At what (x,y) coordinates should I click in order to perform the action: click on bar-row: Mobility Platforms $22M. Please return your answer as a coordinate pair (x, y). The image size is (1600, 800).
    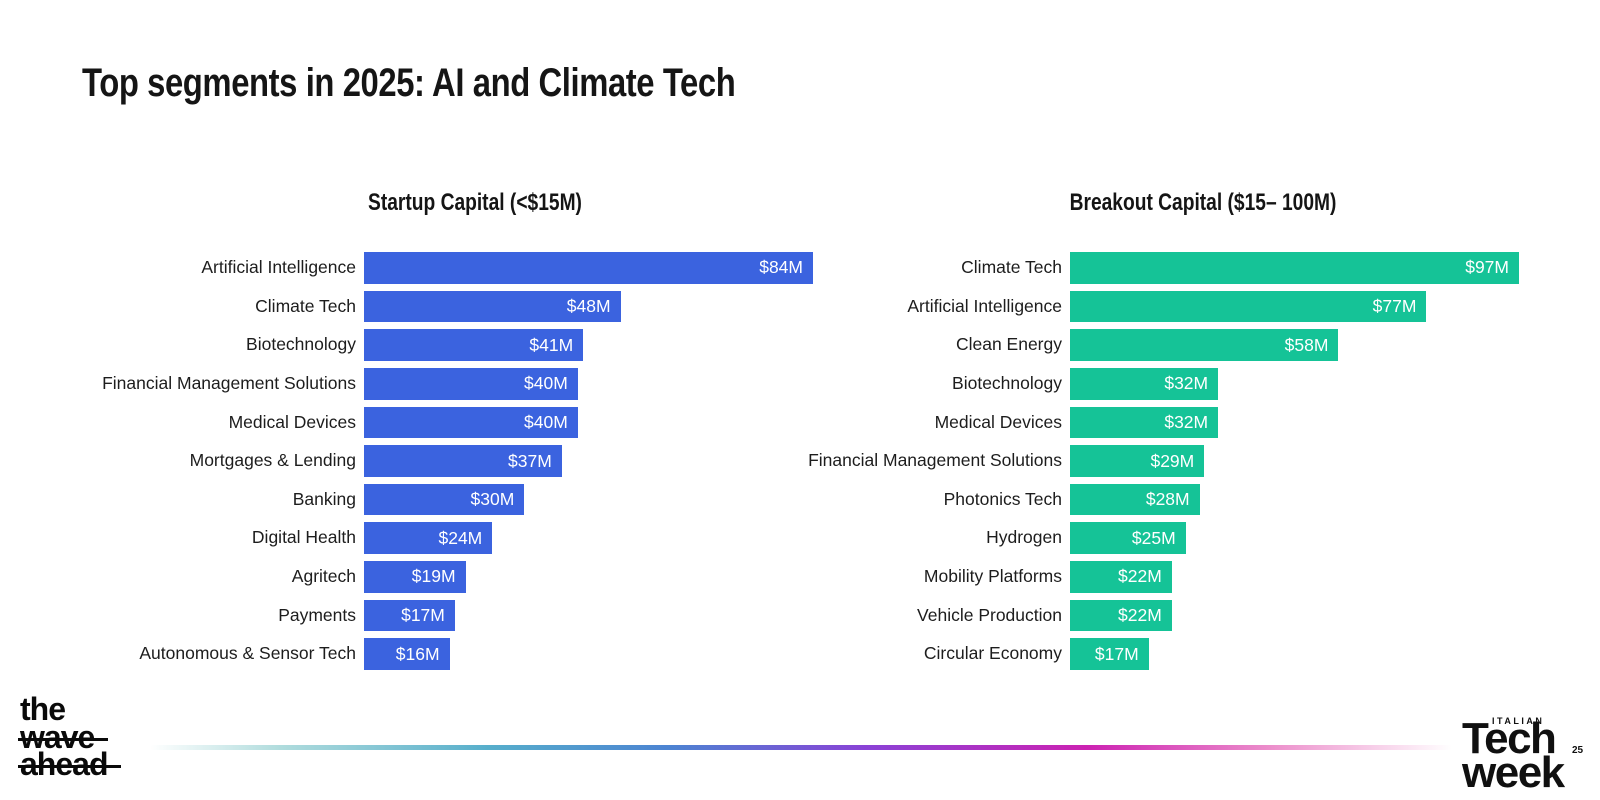
    Looking at the image, I should click on (1144, 577).